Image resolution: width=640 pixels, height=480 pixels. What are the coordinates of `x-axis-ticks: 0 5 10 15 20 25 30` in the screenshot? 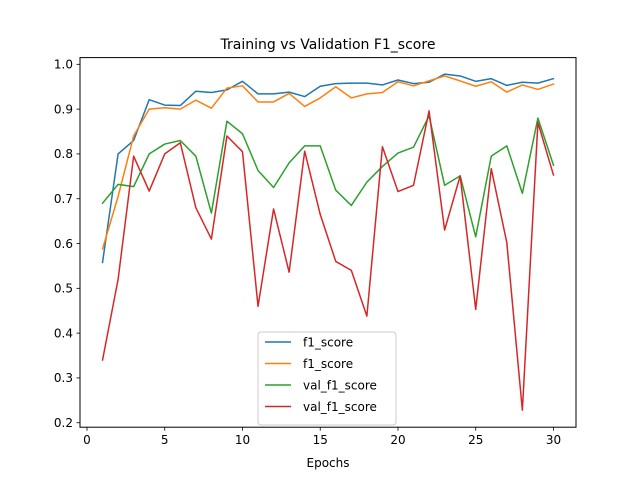 It's located at (322, 437).